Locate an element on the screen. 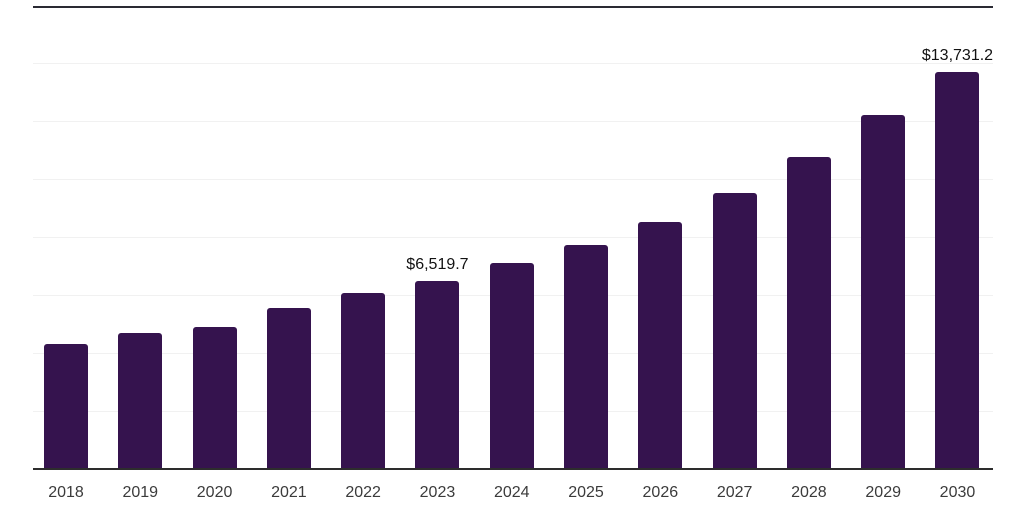 The width and height of the screenshot is (1024, 512). bar-2027 is located at coordinates (734, 331).